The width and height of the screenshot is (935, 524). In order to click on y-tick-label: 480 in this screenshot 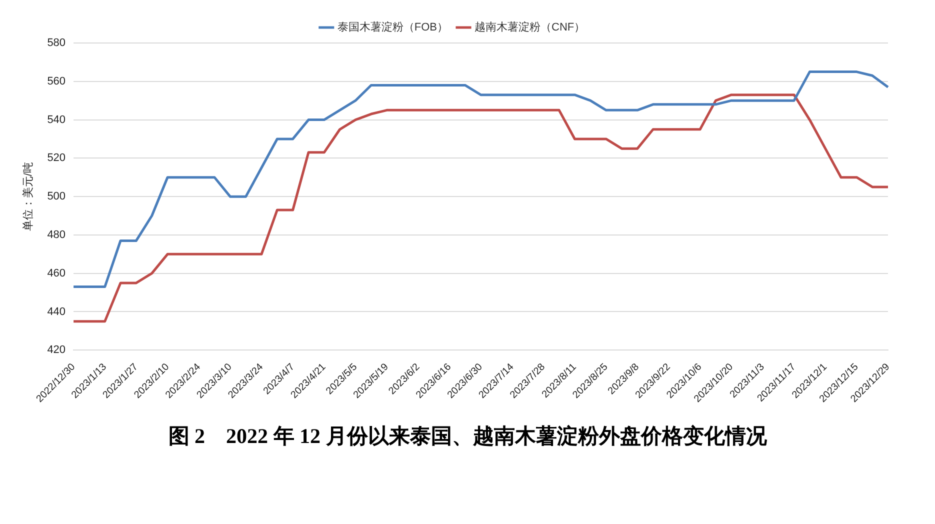, I will do `click(56, 234)`.